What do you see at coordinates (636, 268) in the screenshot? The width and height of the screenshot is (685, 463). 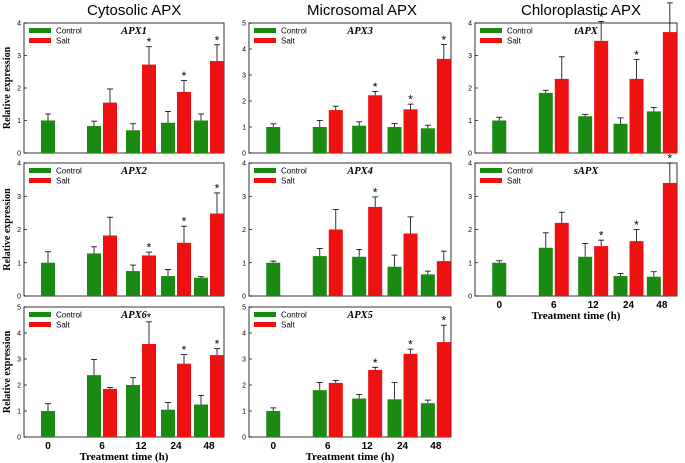 I see `bar-salt-24h` at bounding box center [636, 268].